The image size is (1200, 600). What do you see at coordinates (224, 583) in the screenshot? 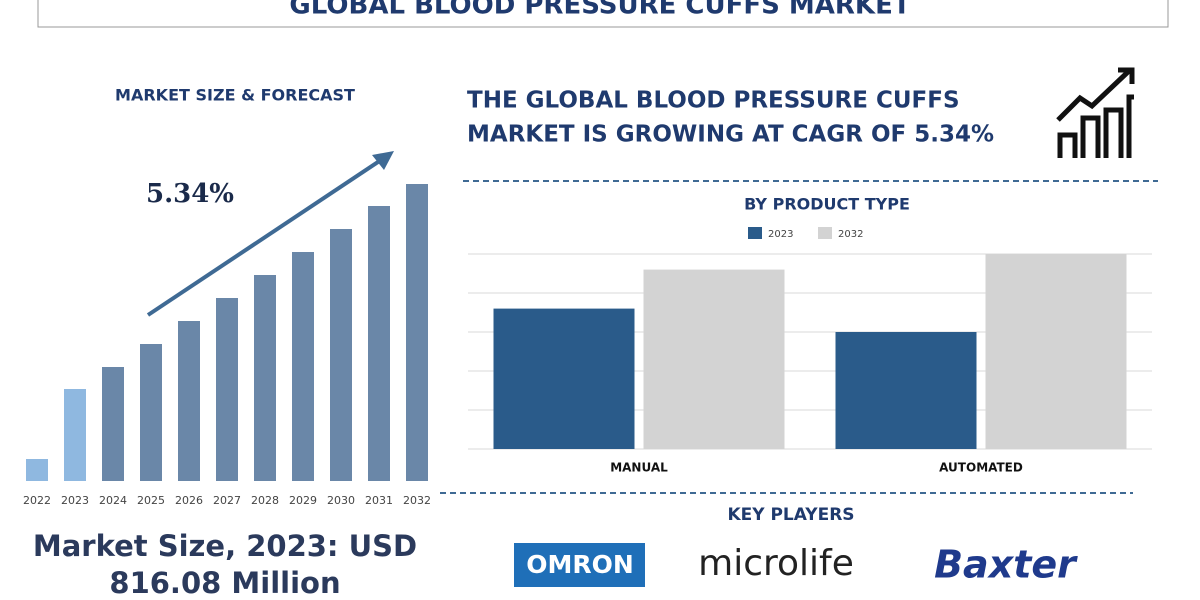
I see `market-size: 816.08 Million` at bounding box center [224, 583].